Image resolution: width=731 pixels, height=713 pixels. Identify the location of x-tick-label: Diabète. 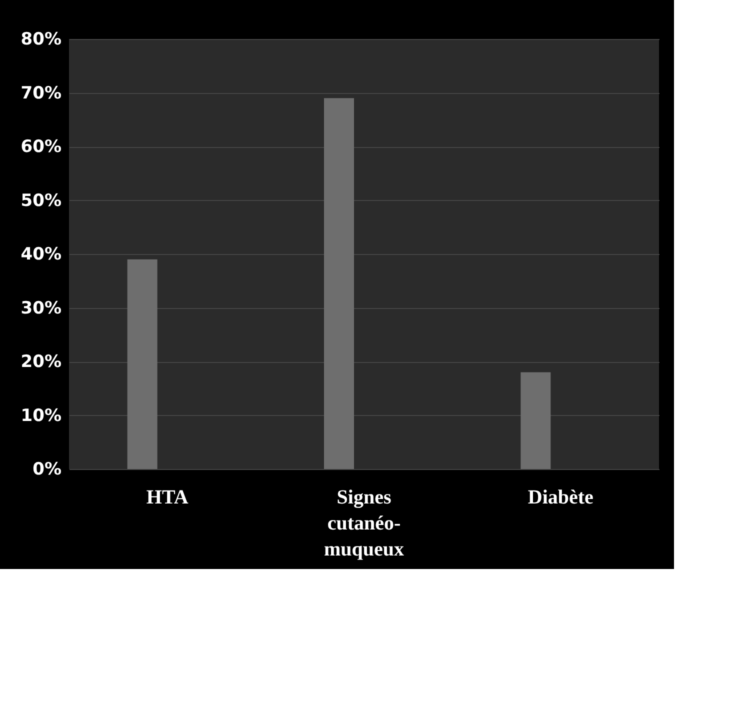
(561, 497).